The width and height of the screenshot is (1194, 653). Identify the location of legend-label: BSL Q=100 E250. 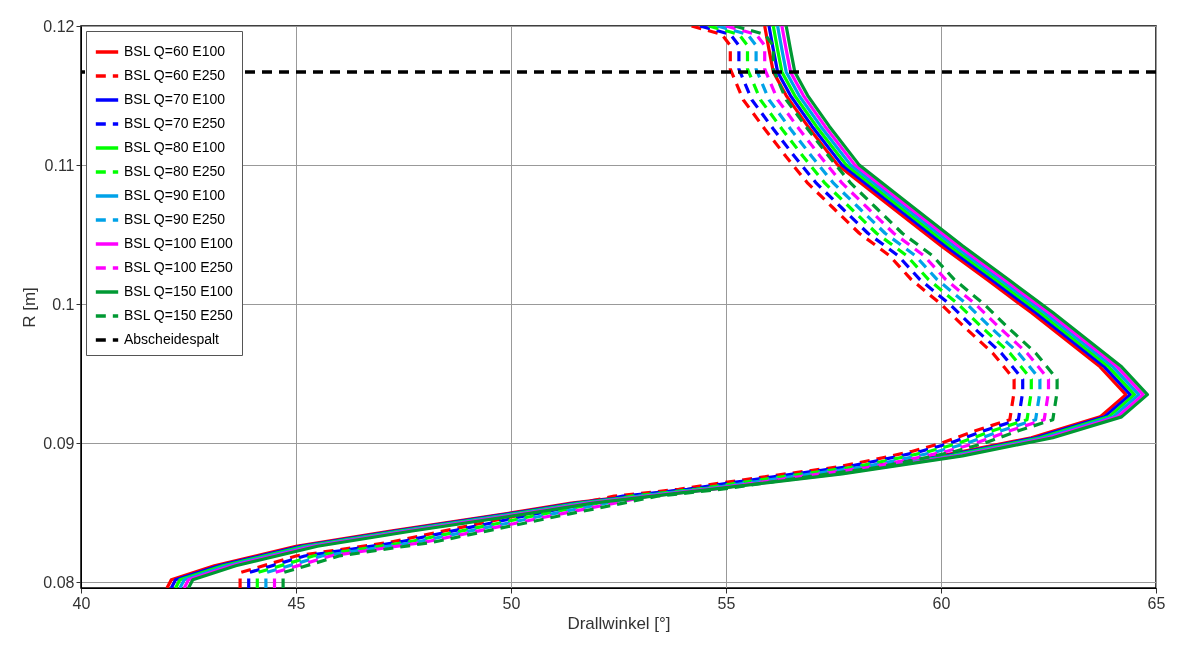
(179, 267).